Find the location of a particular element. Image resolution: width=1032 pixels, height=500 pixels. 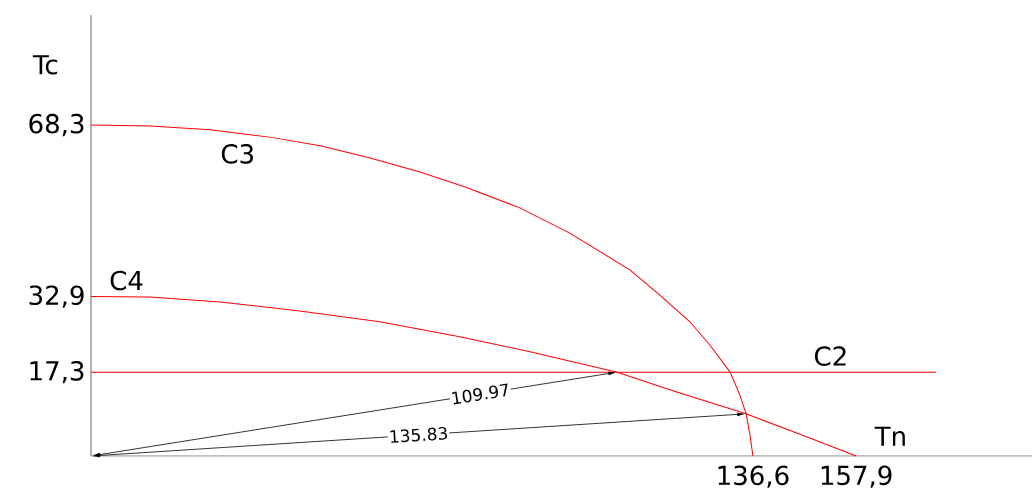

y-tick-label: 17,3 is located at coordinates (57, 372).